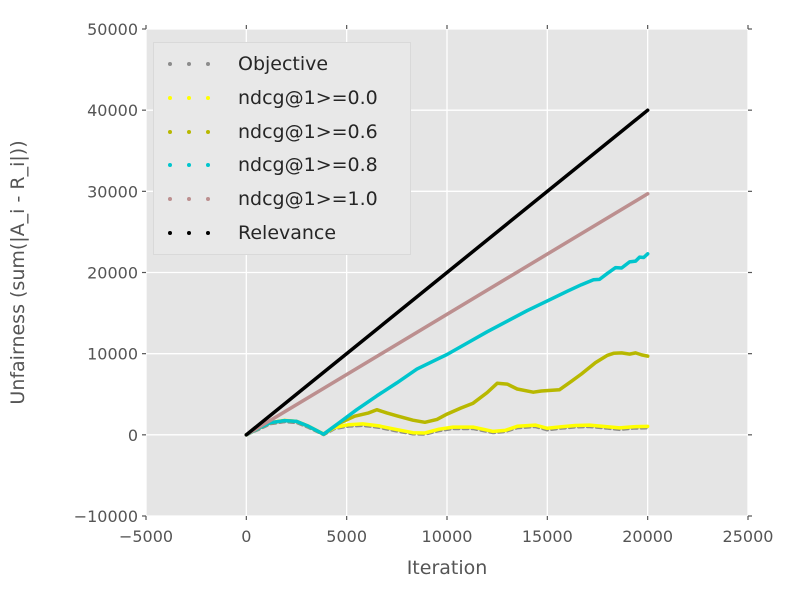 The image size is (800, 600). Describe the element at coordinates (18, 272) in the screenshot. I see `y-axis-label: Unfairness (sum(|A_i - R_i|))` at that location.